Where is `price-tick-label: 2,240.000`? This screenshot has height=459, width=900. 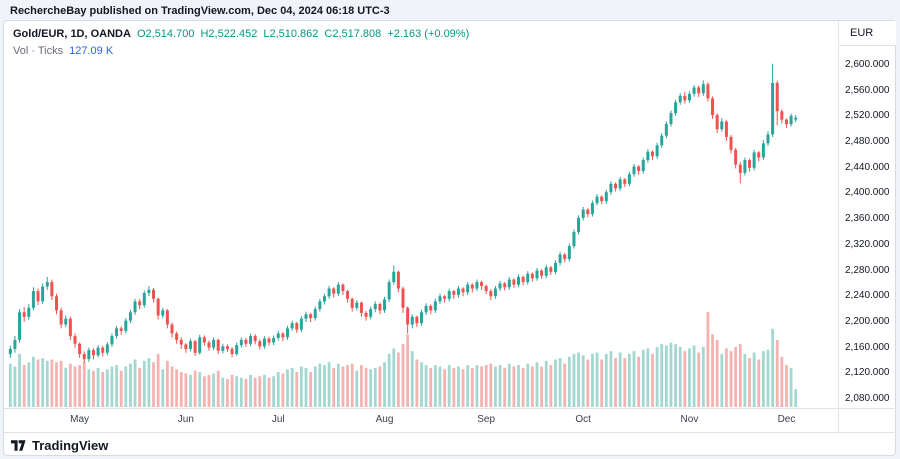
price-tick-label: 2,240.000 is located at coordinates (867, 296).